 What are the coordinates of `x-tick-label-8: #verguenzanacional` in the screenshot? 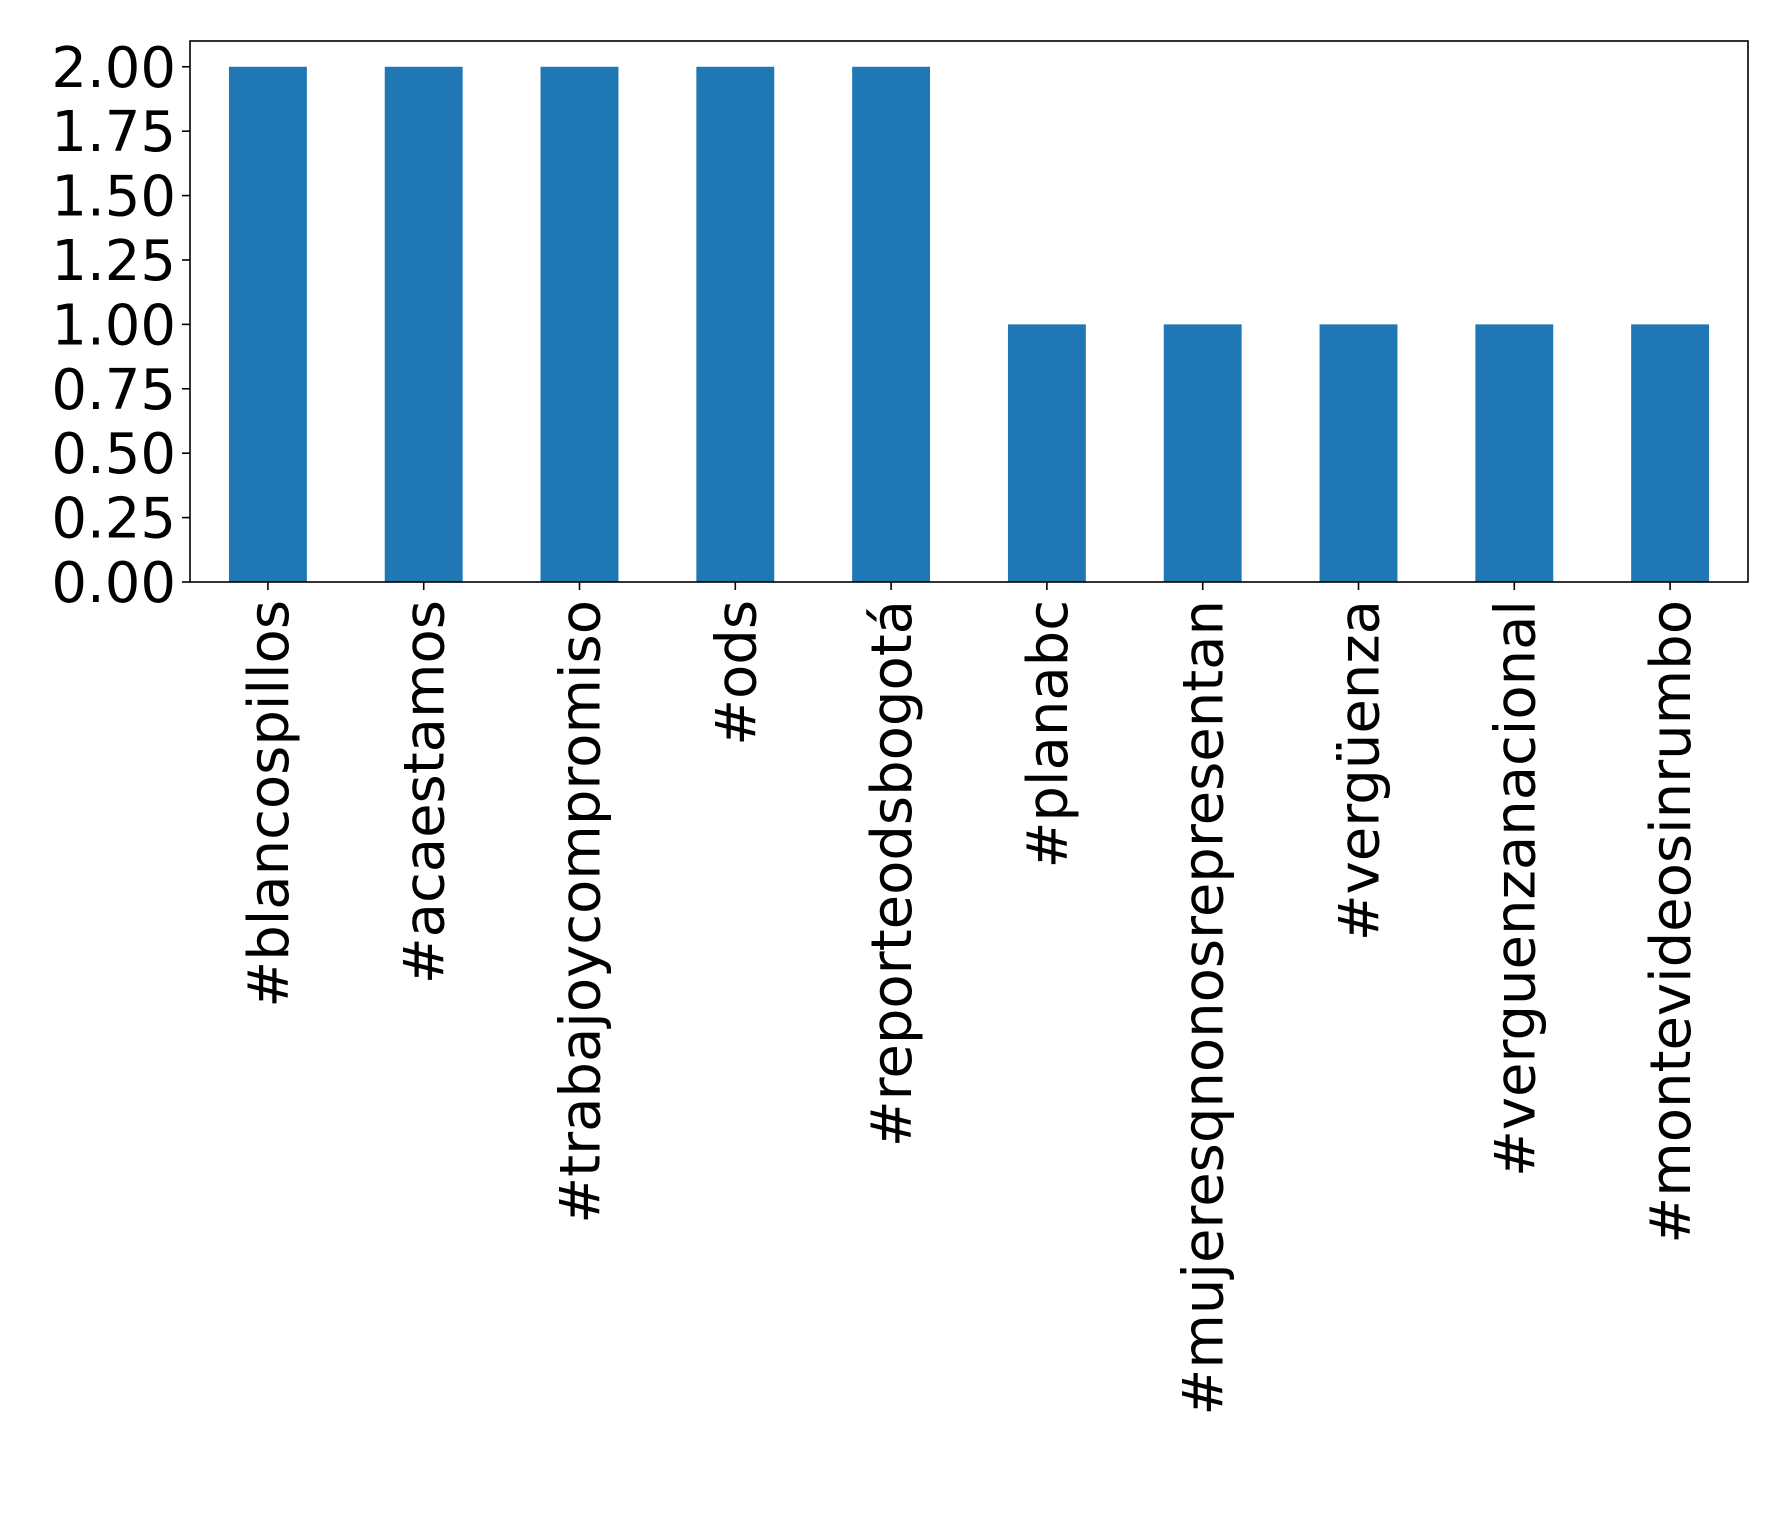 It's located at (1515, 888).